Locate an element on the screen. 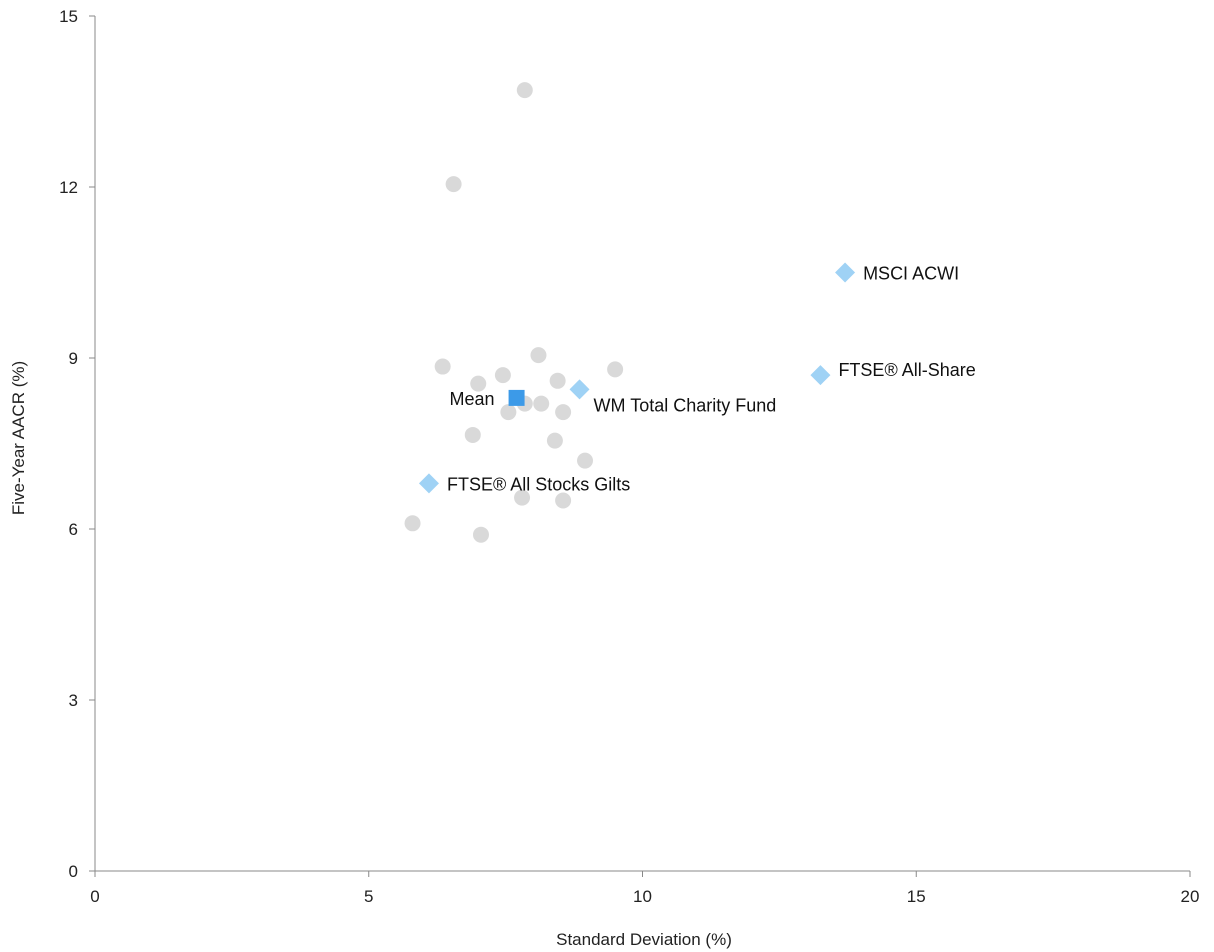  point-label: WM Total Charity Fund is located at coordinates (685, 405).